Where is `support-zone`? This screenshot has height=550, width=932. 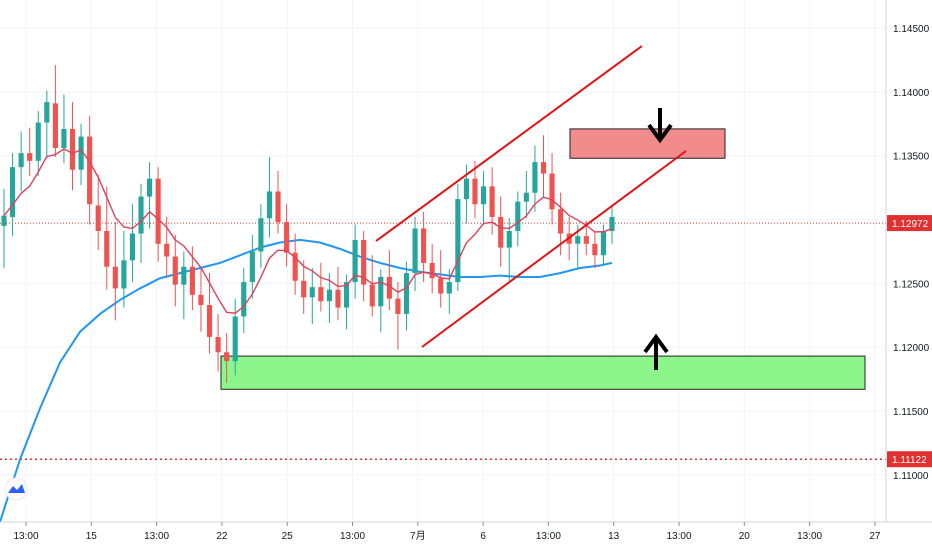 support-zone is located at coordinates (543, 372).